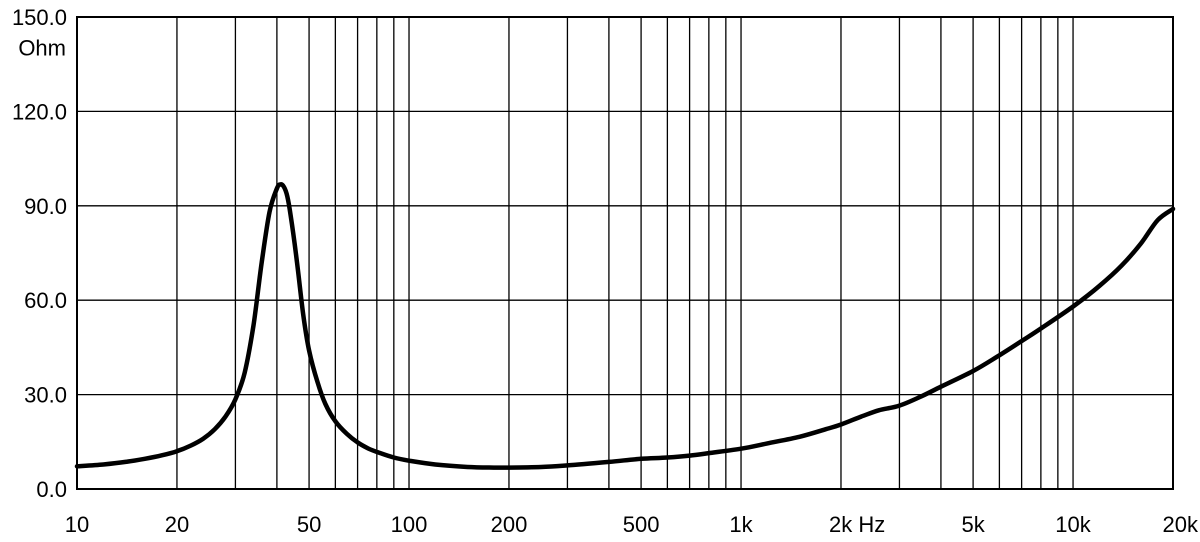  What do you see at coordinates (641, 524) in the screenshot?
I see `x-tick-label: 500` at bounding box center [641, 524].